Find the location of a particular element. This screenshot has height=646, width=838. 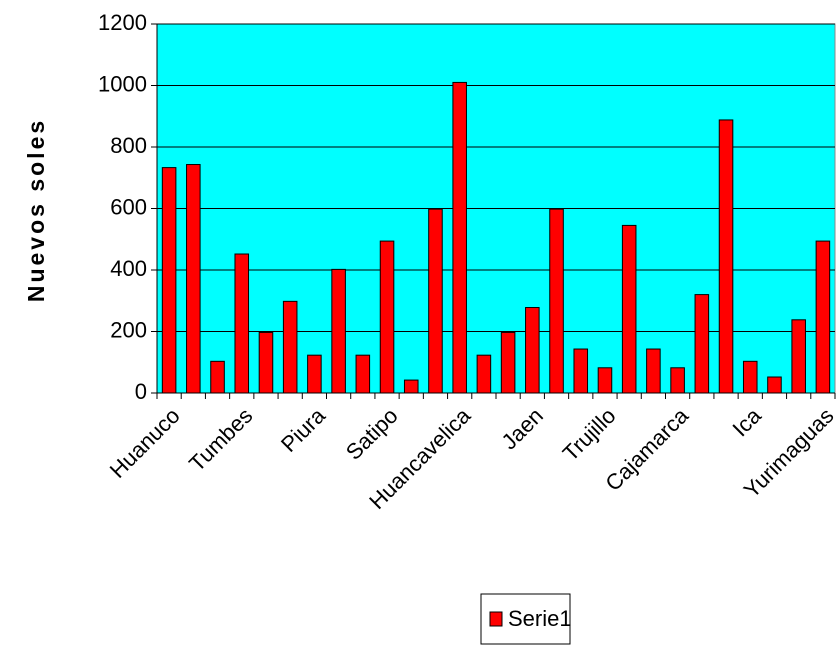

legend-swatch is located at coordinates (496, 619).